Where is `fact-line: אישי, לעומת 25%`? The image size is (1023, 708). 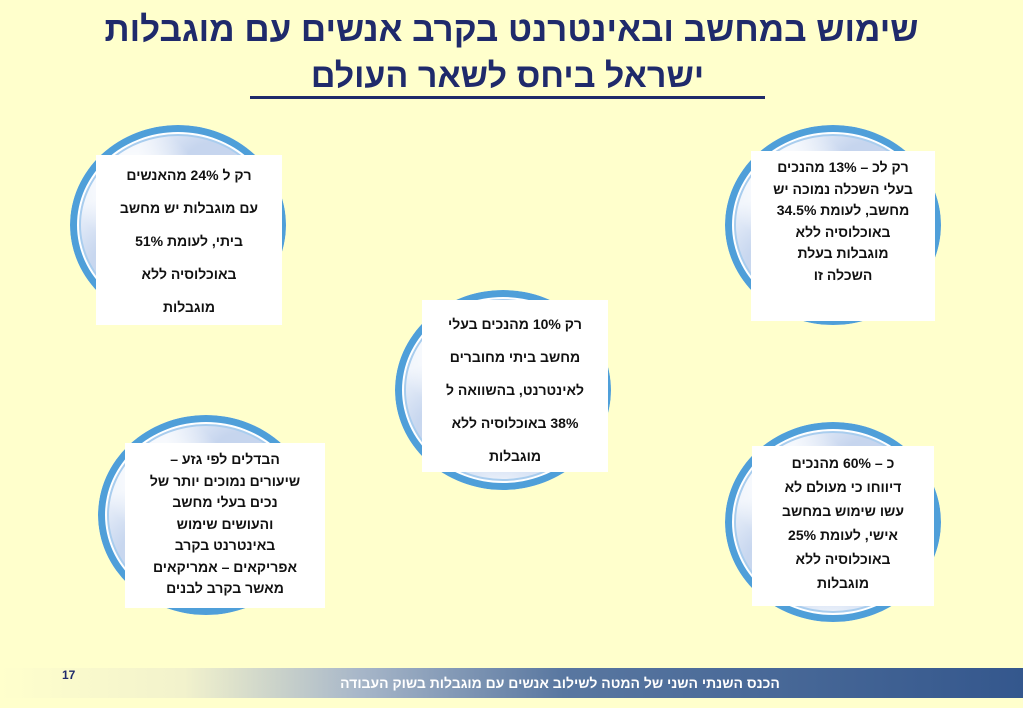
fact-line: אישי, לעומת 25% is located at coordinates (843, 535).